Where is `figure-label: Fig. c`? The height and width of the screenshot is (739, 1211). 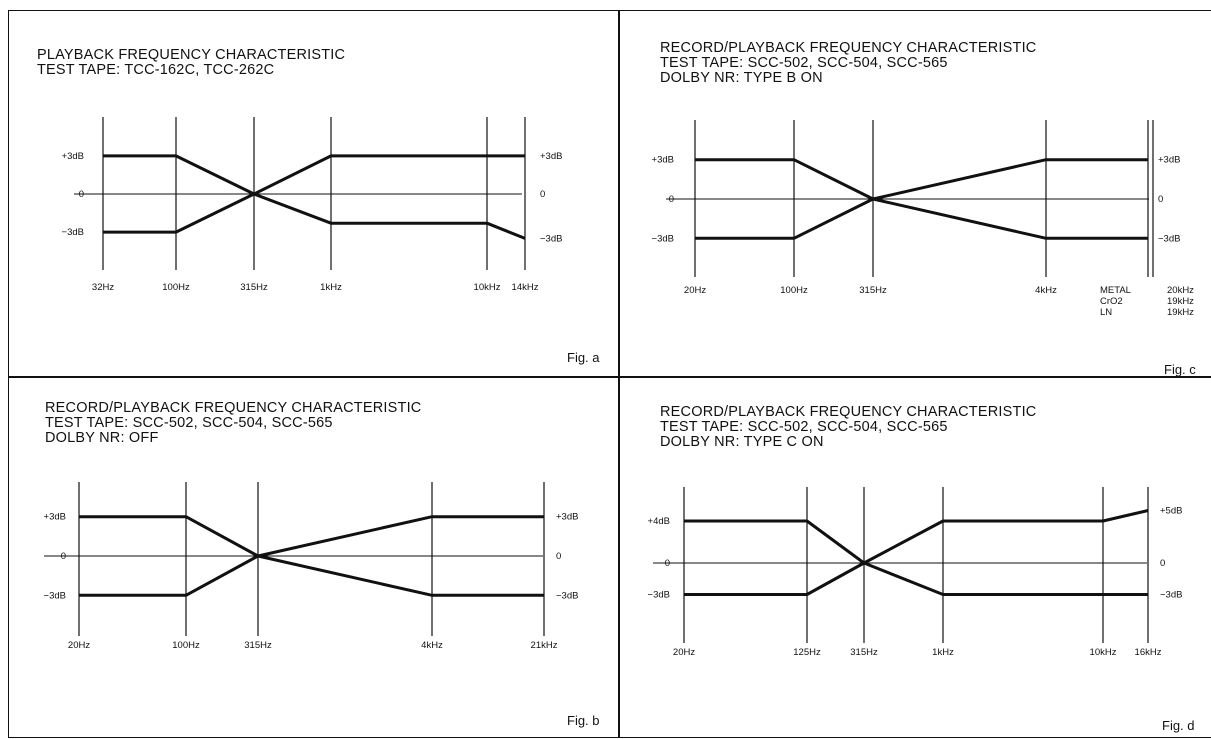 figure-label: Fig. c is located at coordinates (1180, 369).